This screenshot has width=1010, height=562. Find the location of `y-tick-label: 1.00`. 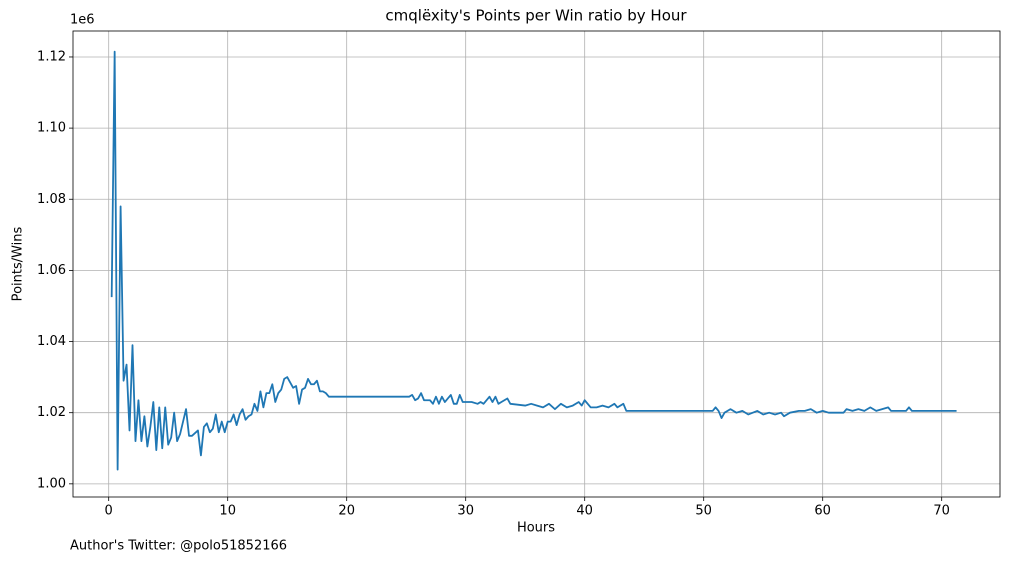

y-tick-label: 1.00 is located at coordinates (51, 483).